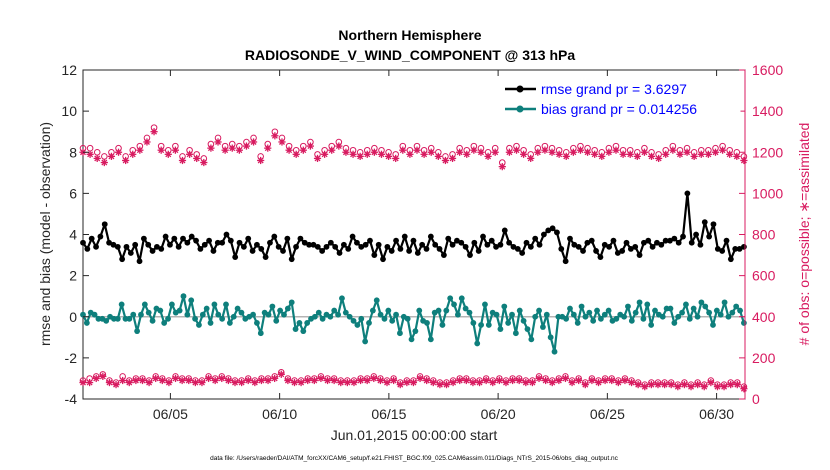  I want to click on y-left-tick-label: 12, so click(69, 70).